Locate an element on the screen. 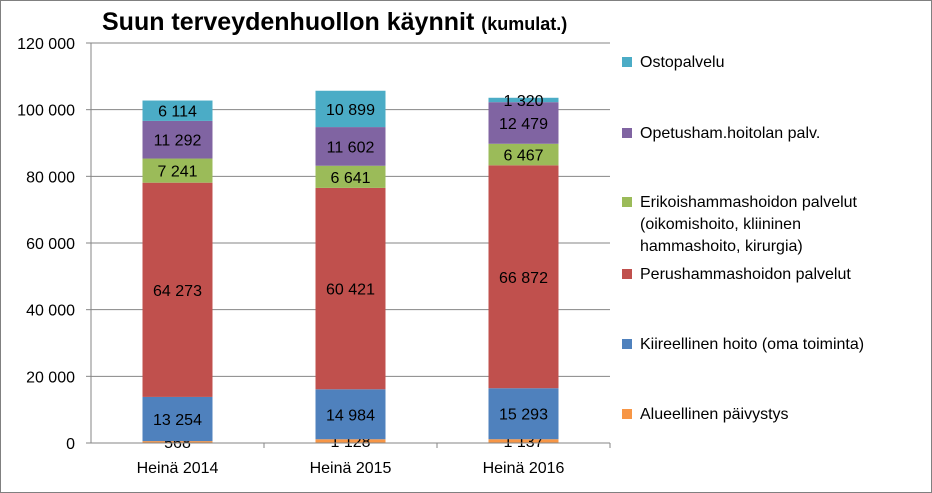 The width and height of the screenshot is (932, 493). legend-item: Ostopalvelu is located at coordinates (673, 63).